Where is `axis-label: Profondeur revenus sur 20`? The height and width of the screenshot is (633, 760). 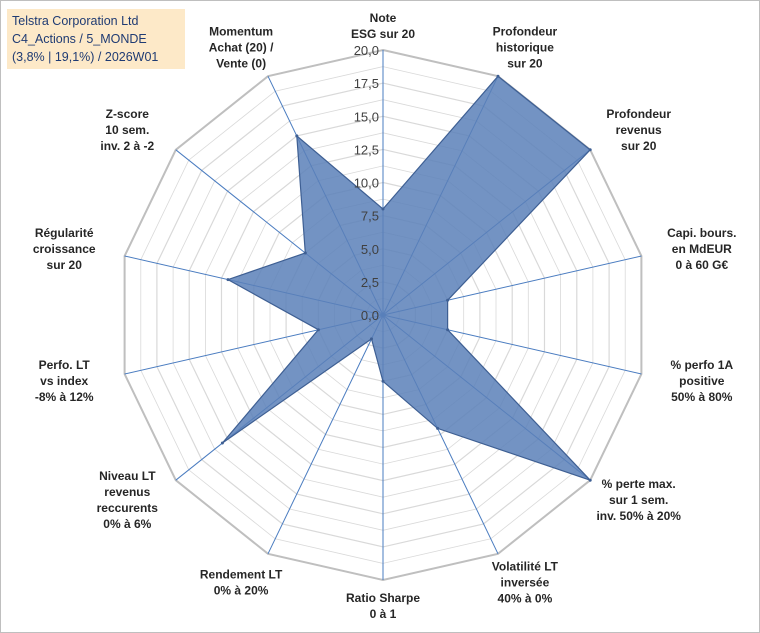 axis-label: Profondeur revenus sur 20 is located at coordinates (638, 130).